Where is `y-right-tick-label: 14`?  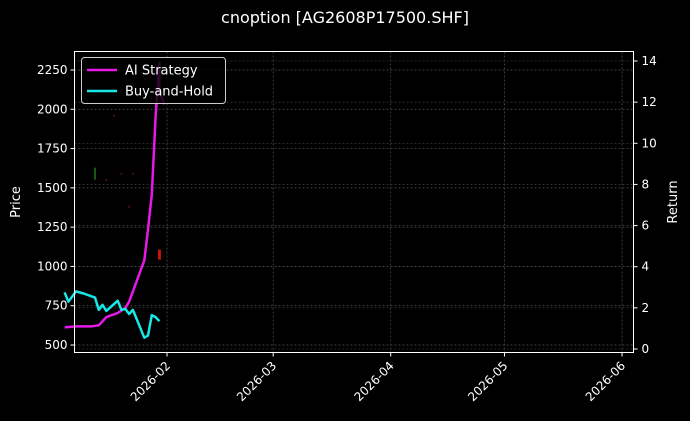 y-right-tick-label: 14 is located at coordinates (649, 61).